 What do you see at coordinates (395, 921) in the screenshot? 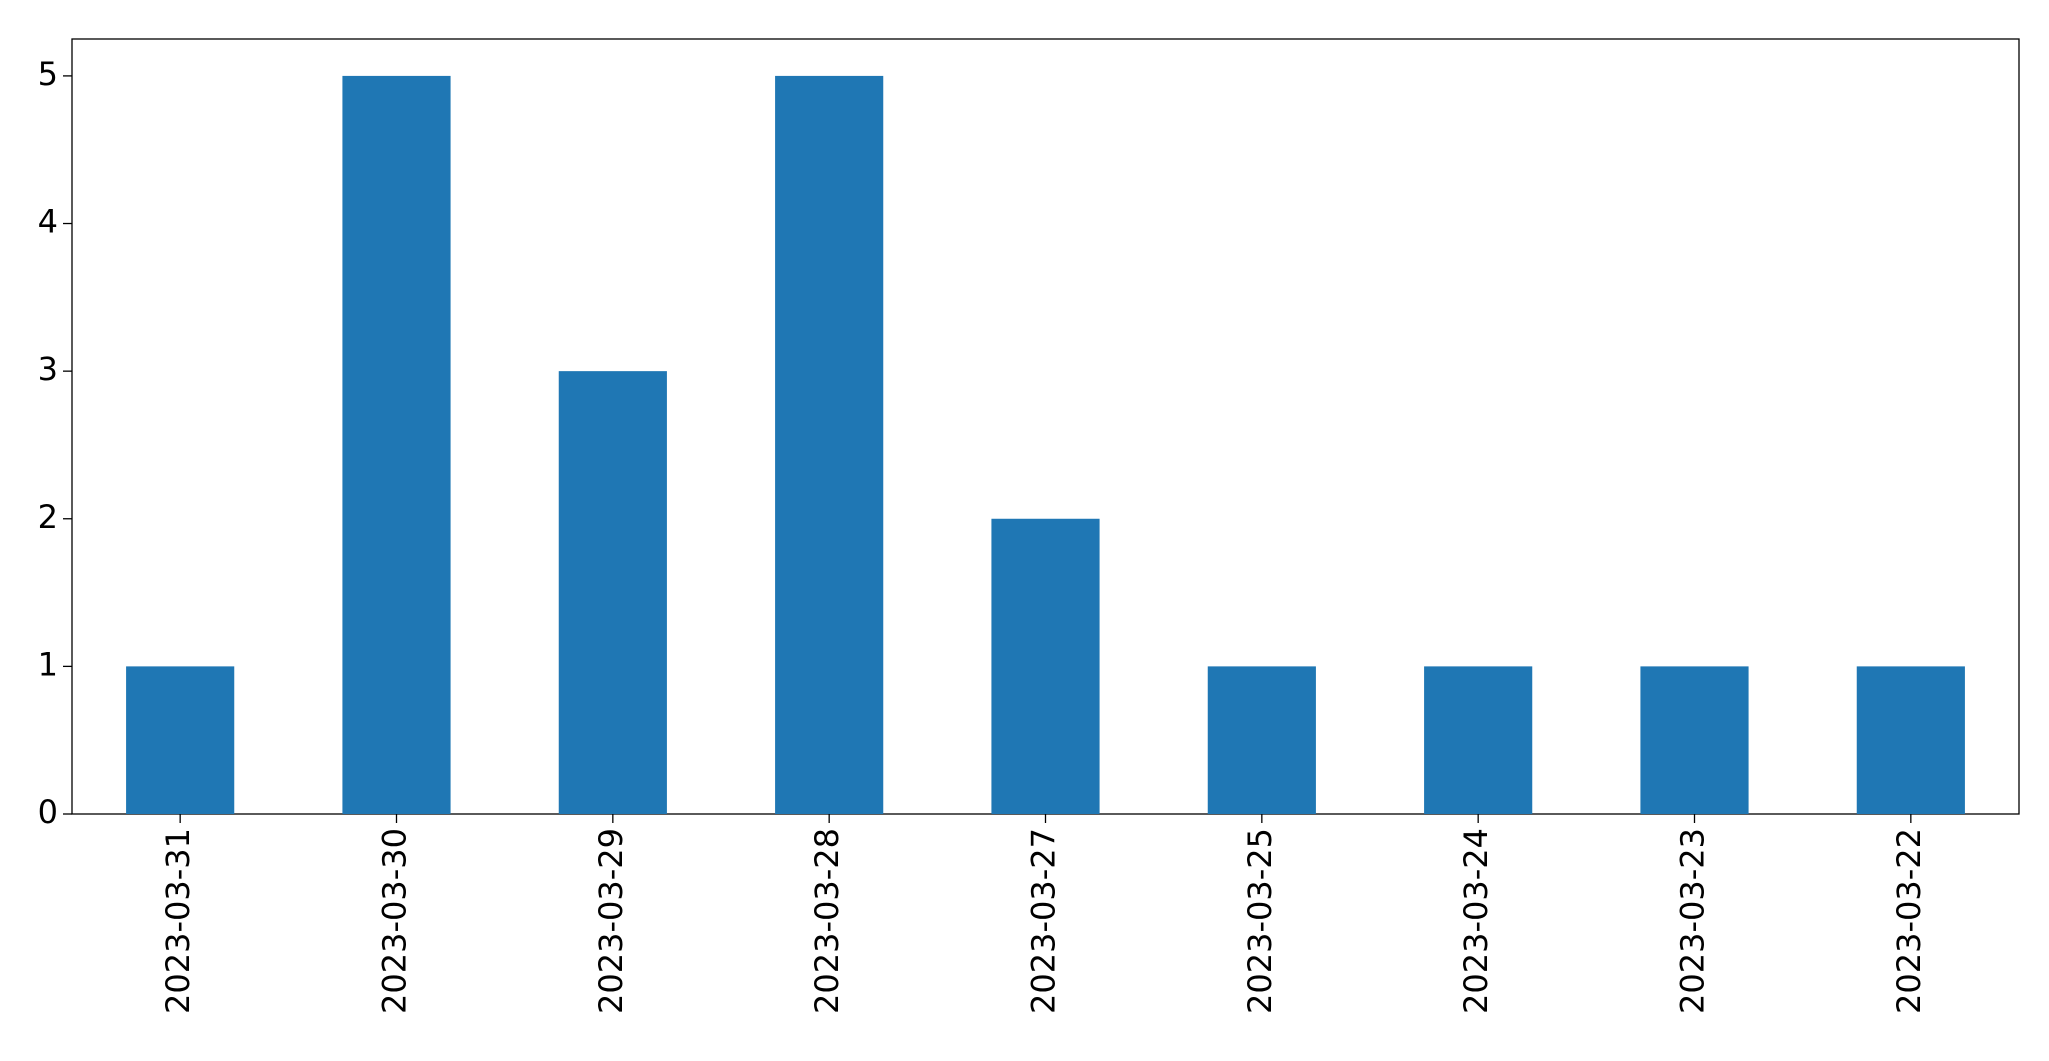
I see `x-tick-label: 2023-03-30` at bounding box center [395, 921].